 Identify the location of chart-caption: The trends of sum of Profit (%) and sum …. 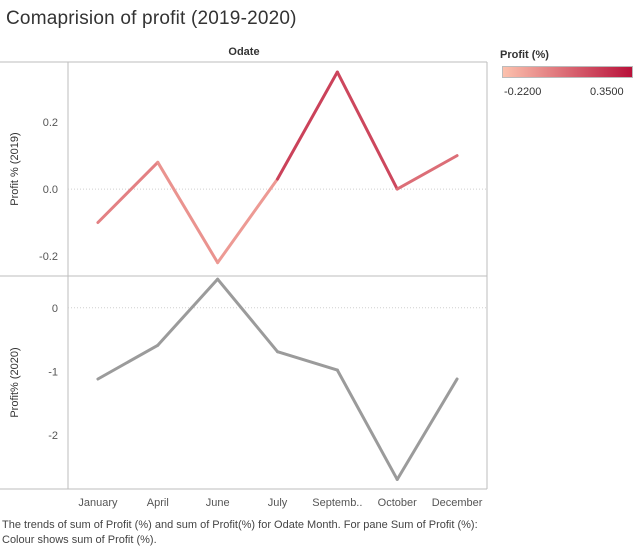
(240, 532).